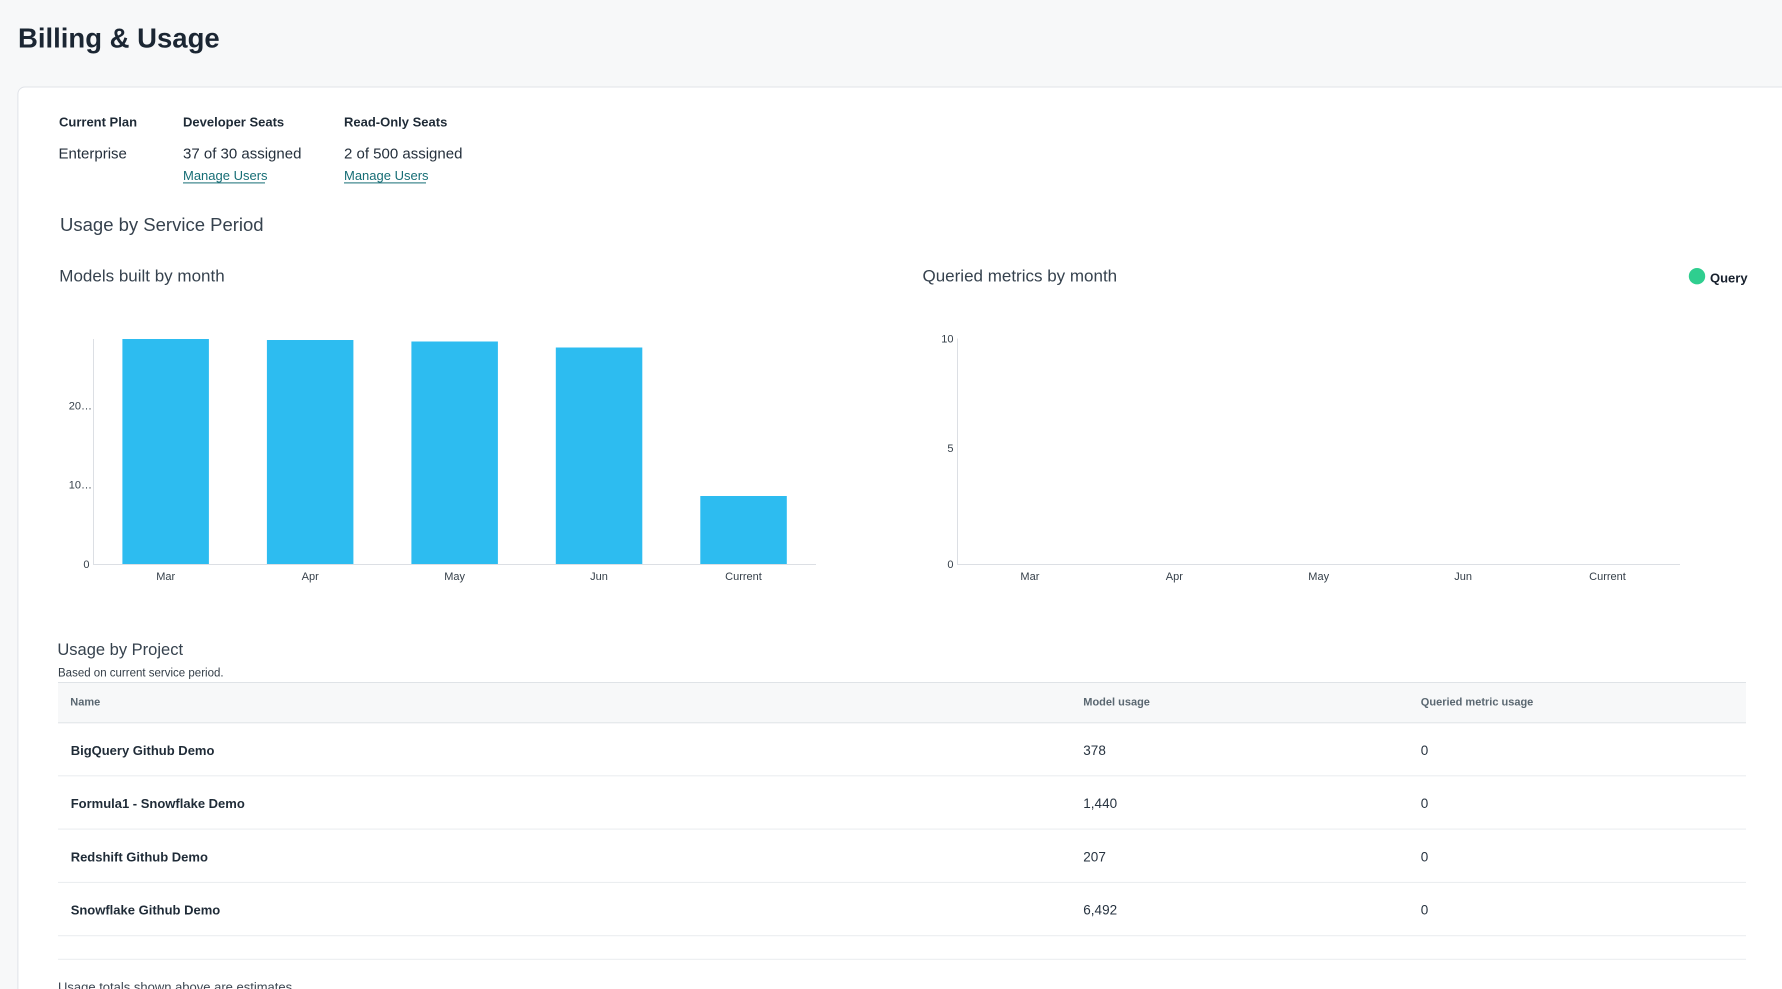  I want to click on svg-text: Read-Only Seats, so click(395, 122).